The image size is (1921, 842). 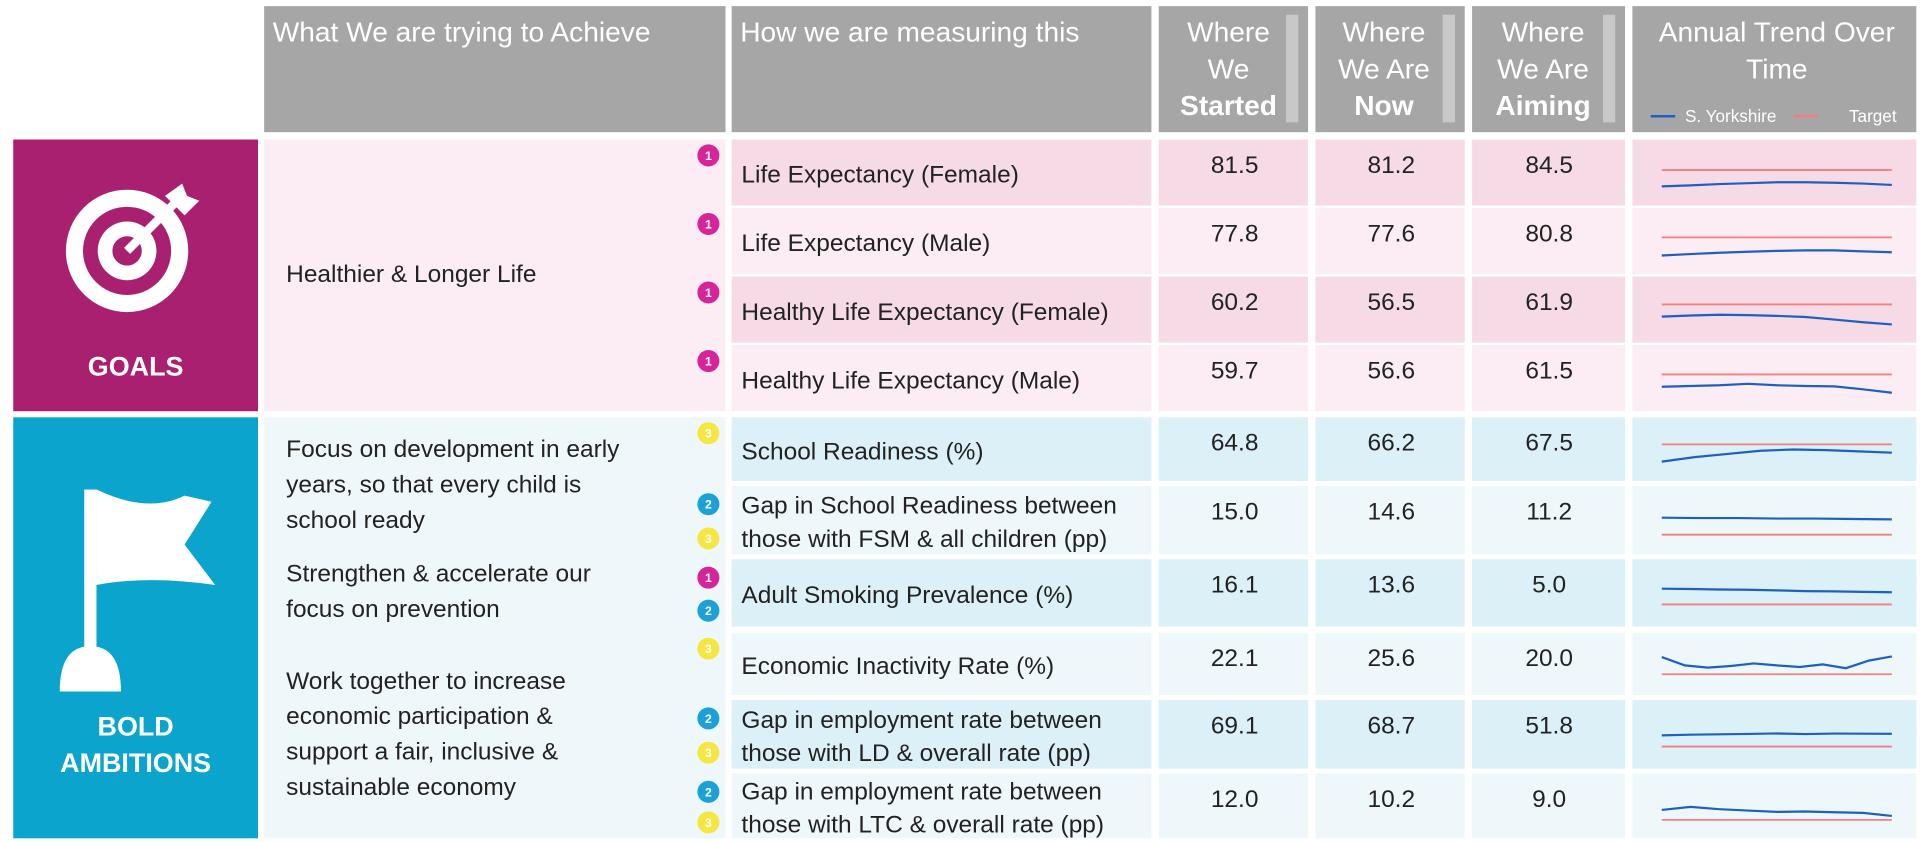 I want to click on value-text: 66.2, so click(x=1391, y=443).